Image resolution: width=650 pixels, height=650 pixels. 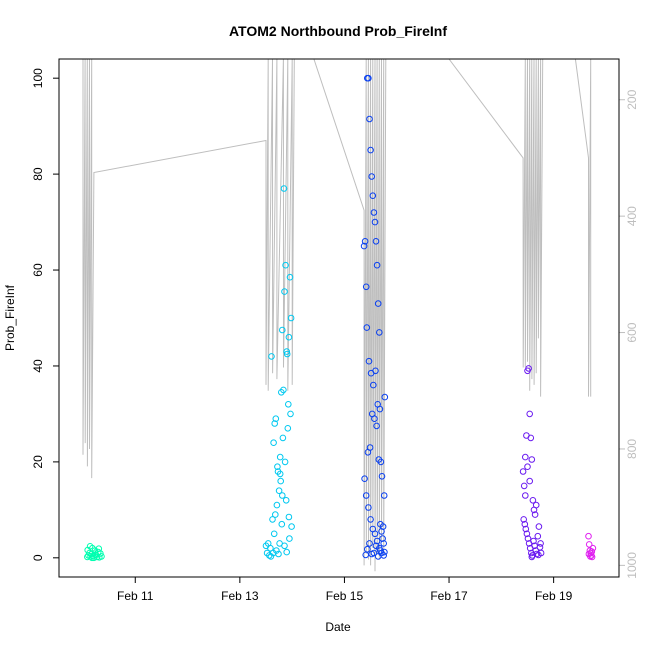 What do you see at coordinates (38, 174) in the screenshot?
I see `y-tick-label-4: 80` at bounding box center [38, 174].